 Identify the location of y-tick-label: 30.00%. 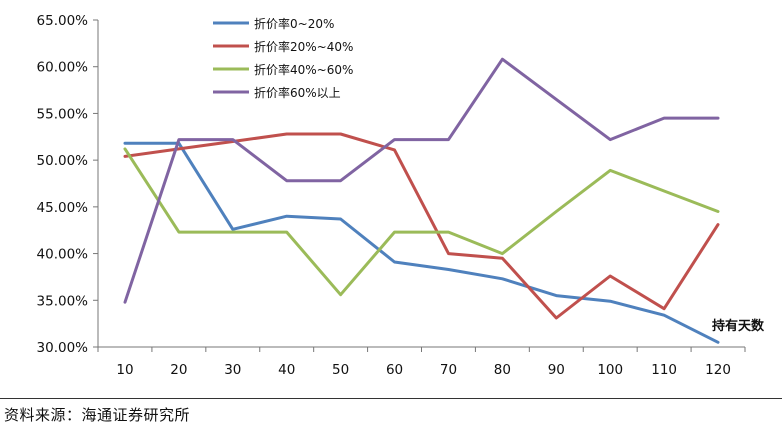
(63, 348).